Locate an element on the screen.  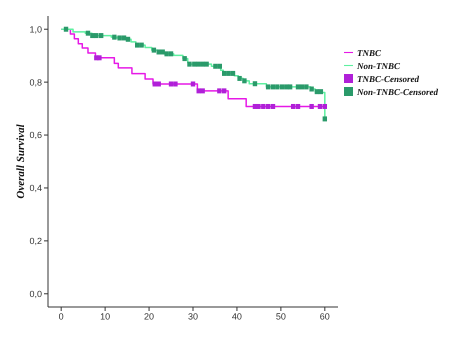
legend-label: Non-TNBC-Censored is located at coordinates (397, 92).